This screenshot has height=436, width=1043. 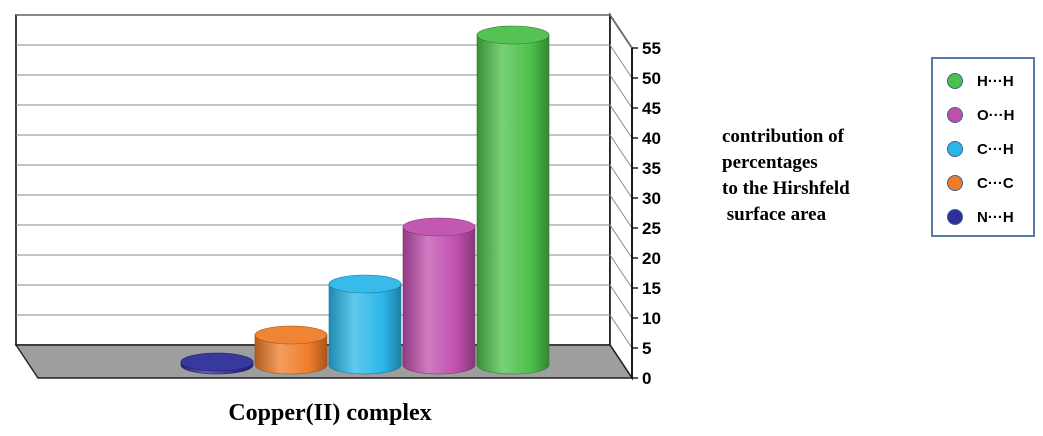 What do you see at coordinates (651, 228) in the screenshot?
I see `y-tick-label: 25` at bounding box center [651, 228].